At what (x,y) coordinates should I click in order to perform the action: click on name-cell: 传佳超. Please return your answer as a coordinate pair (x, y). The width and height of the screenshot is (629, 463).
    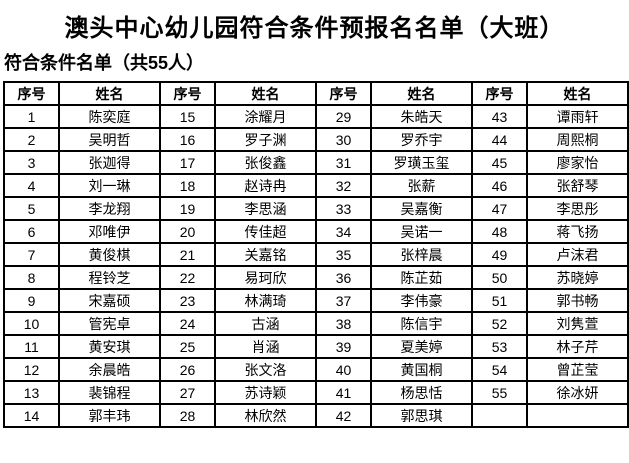
    Looking at the image, I should click on (265, 231).